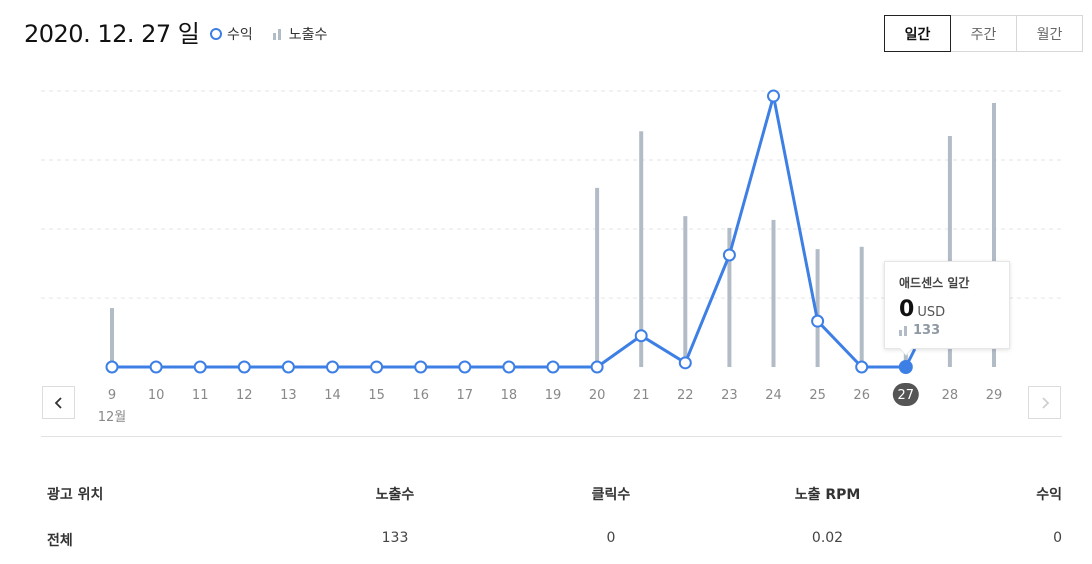  What do you see at coordinates (905, 367) in the screenshot?
I see `revenue-point-selected` at bounding box center [905, 367].